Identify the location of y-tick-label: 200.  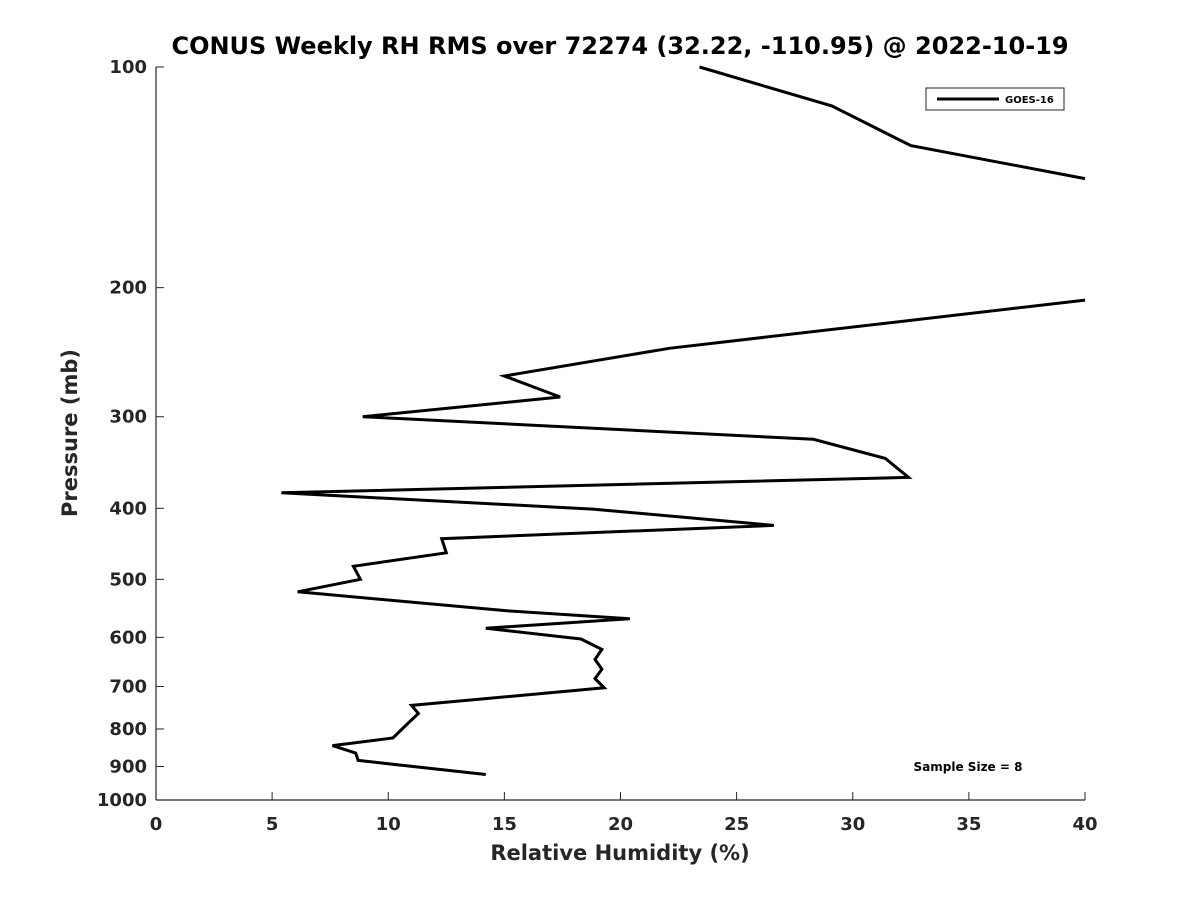
(128, 288).